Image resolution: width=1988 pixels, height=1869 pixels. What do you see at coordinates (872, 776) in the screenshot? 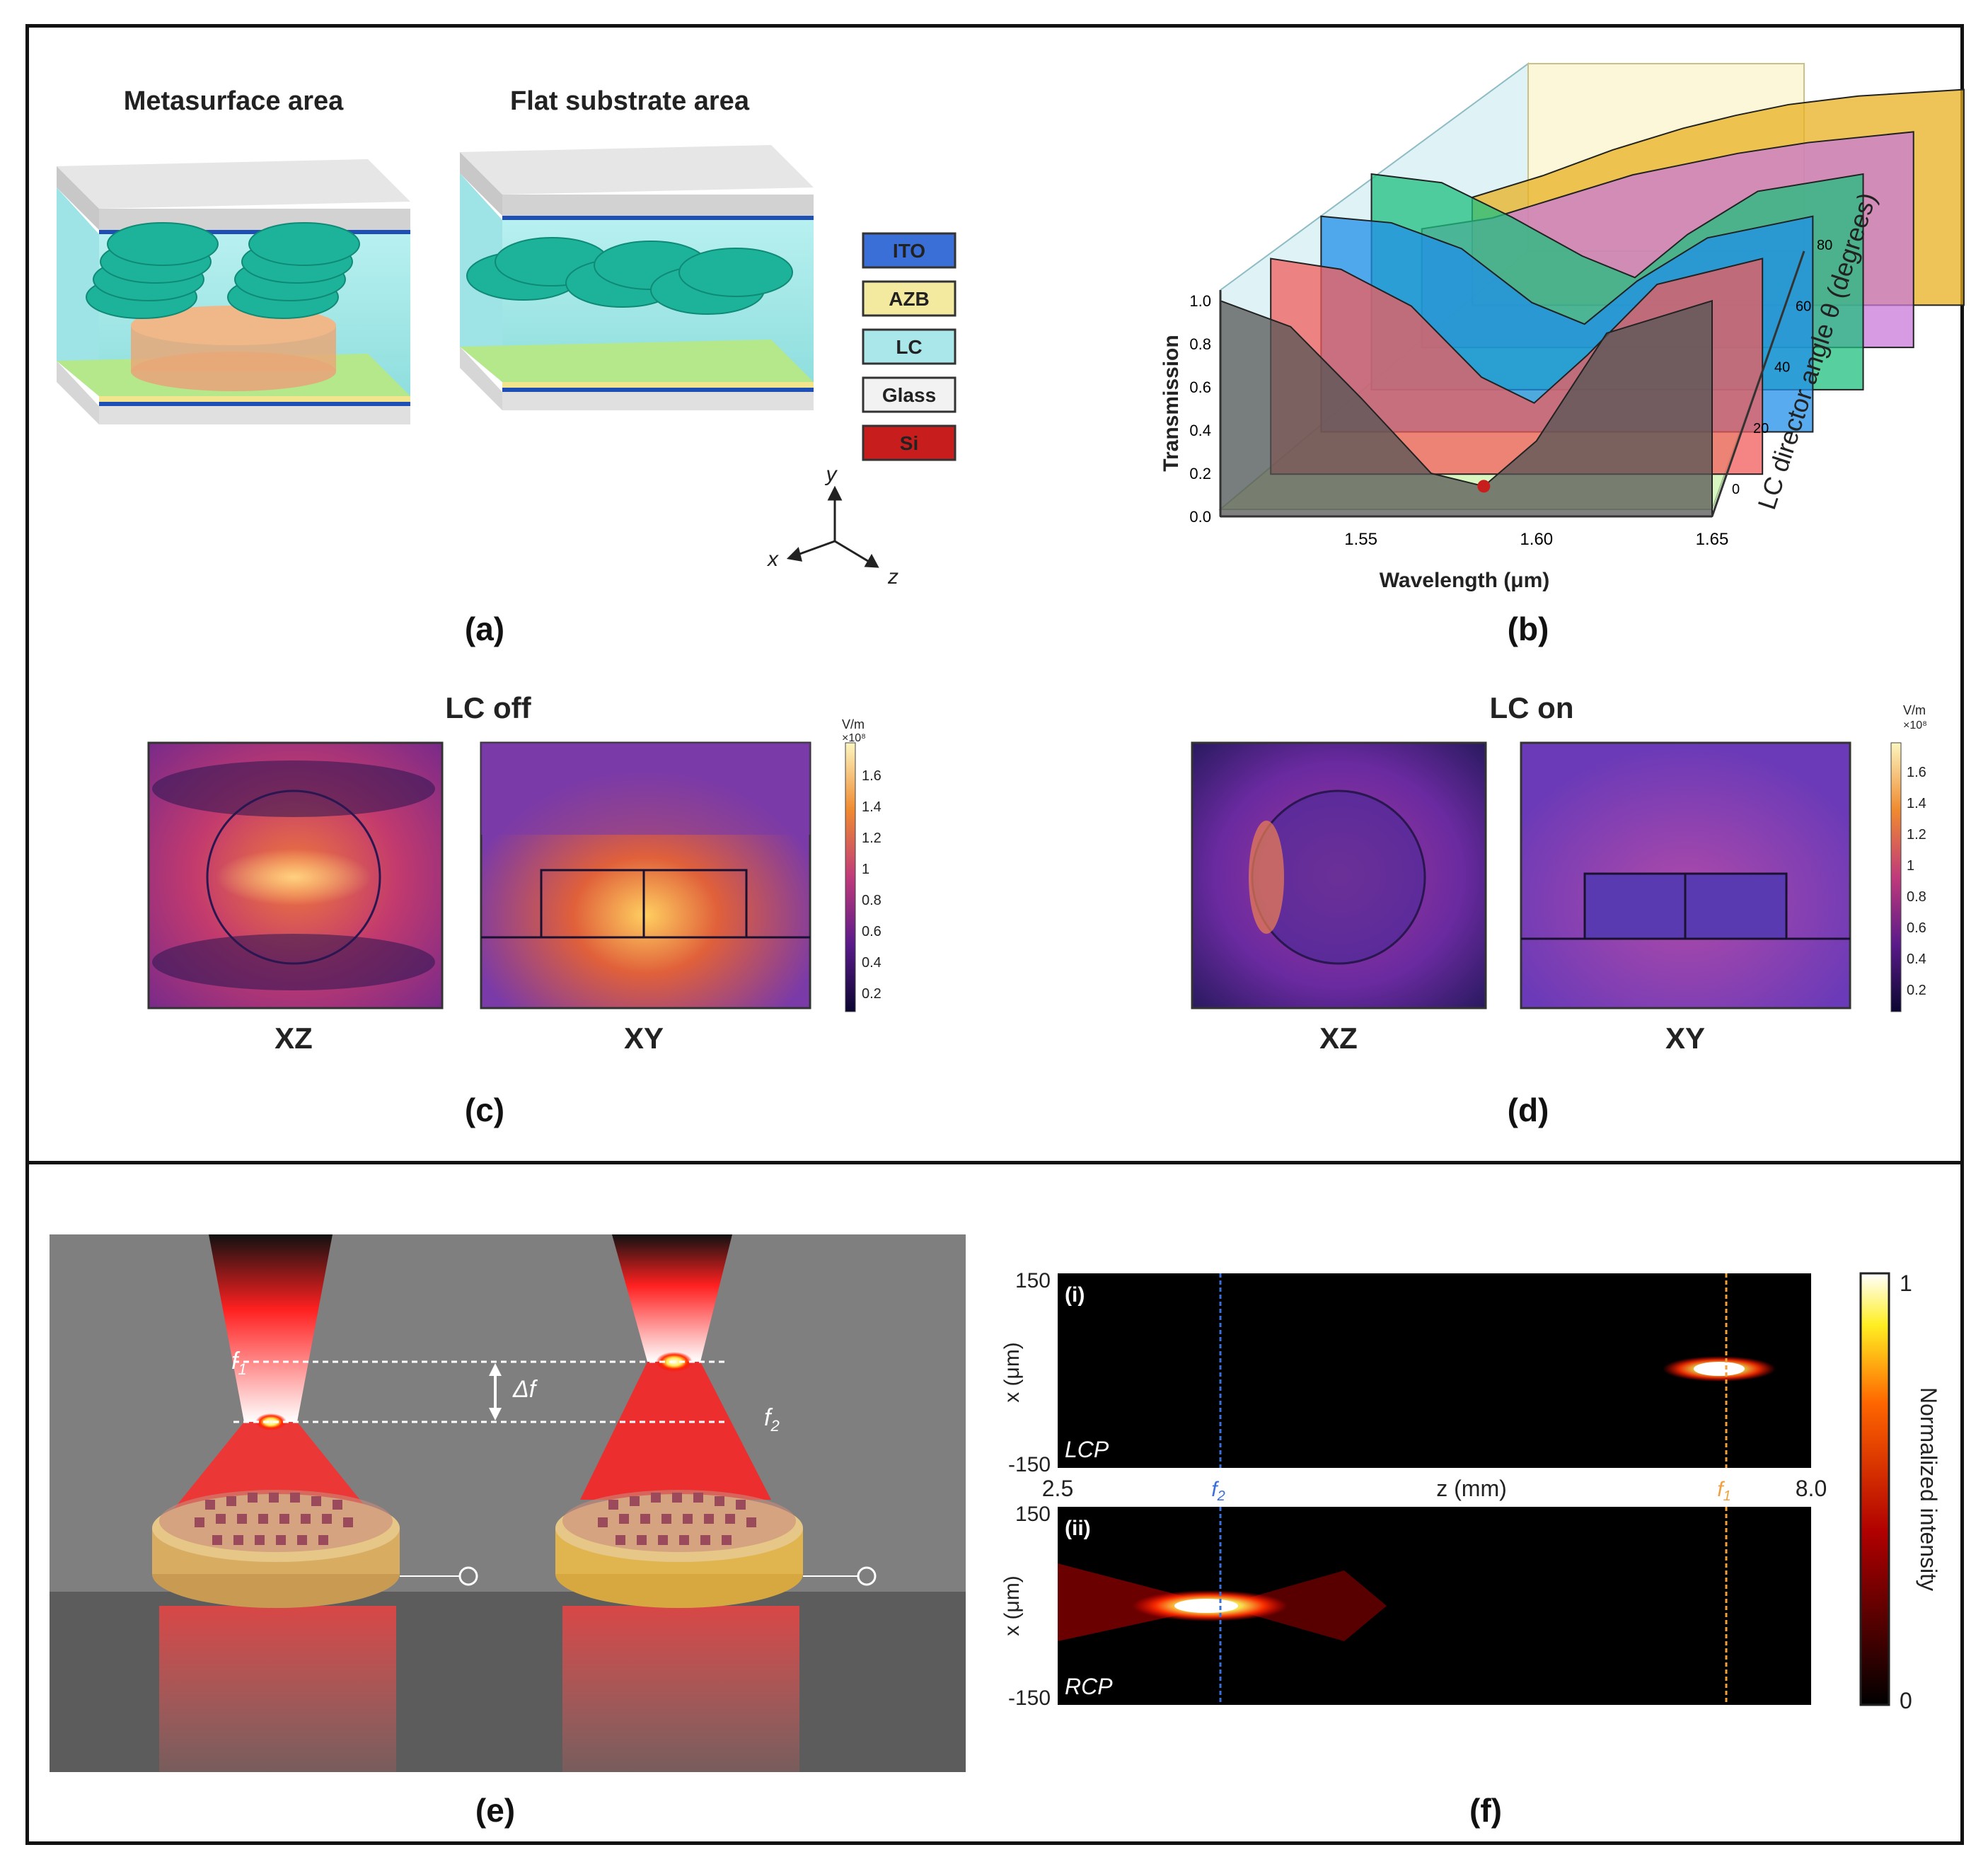
I see `lc-off-tick-1-6: 1.6` at bounding box center [872, 776].